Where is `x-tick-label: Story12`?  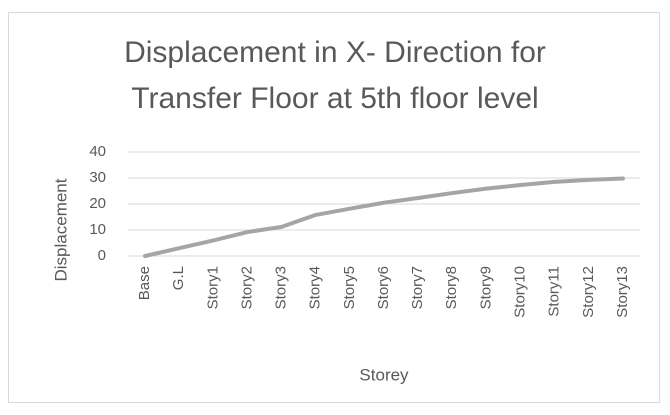
x-tick-label: Story12 is located at coordinates (588, 292).